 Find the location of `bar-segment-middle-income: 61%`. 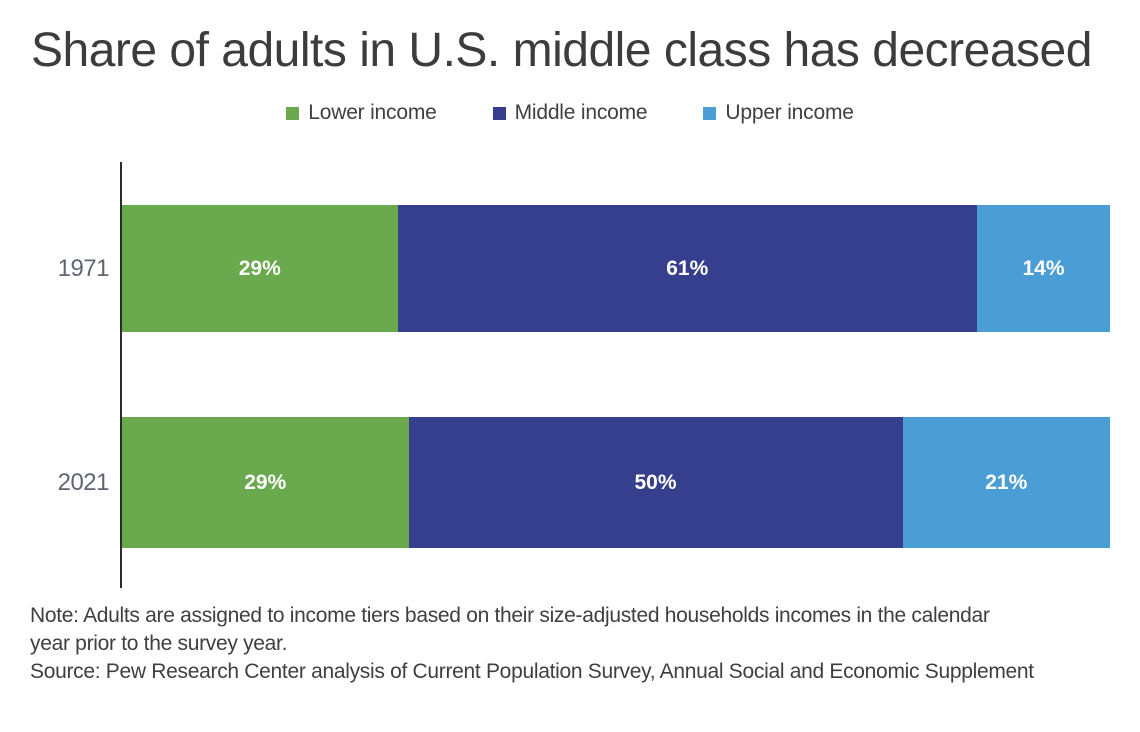

bar-segment-middle-income: 61% is located at coordinates (687, 268).